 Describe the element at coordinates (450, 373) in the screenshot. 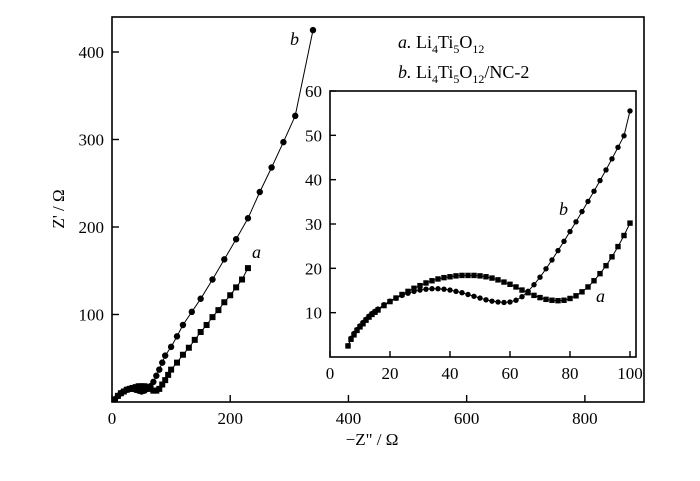

I see `x-tick-label: 40` at that location.